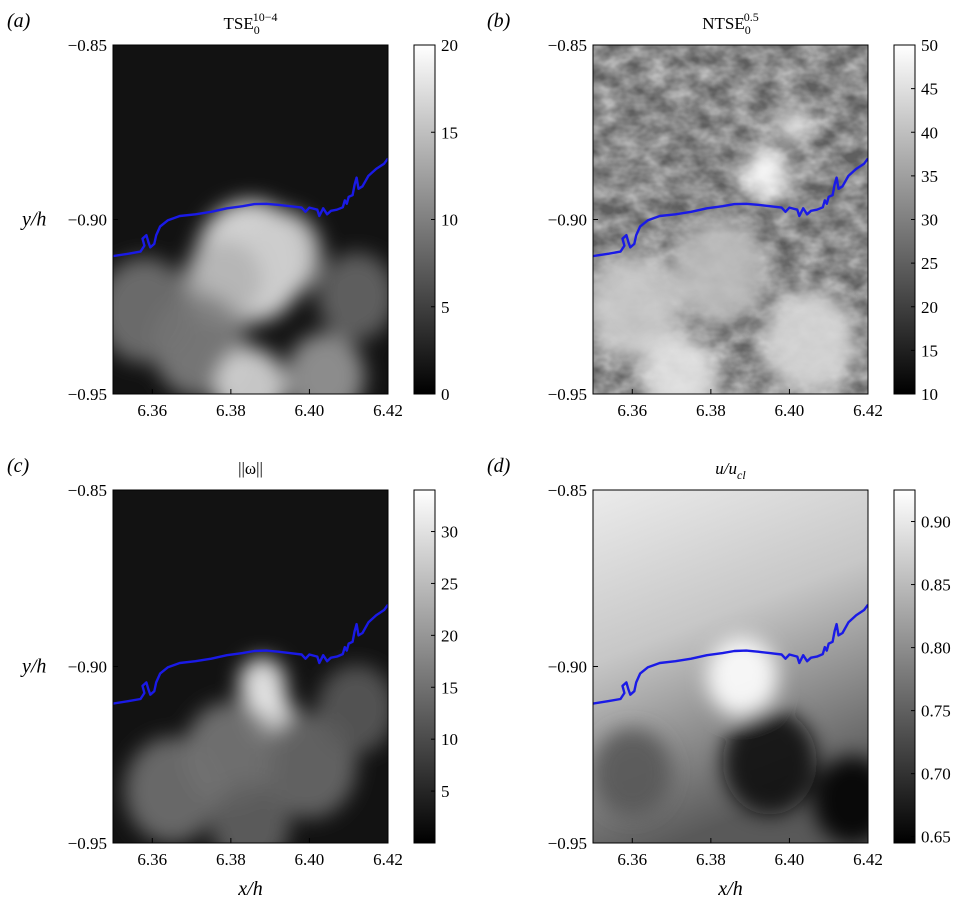  I want to click on colorbar-tick-label: 0, so click(445, 394).